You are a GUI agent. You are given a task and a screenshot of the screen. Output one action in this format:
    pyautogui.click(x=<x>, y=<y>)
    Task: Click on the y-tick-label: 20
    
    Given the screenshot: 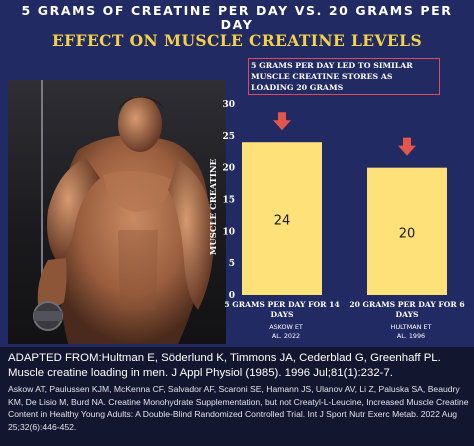 What is the action you would take?
    pyautogui.click(x=228, y=169)
    